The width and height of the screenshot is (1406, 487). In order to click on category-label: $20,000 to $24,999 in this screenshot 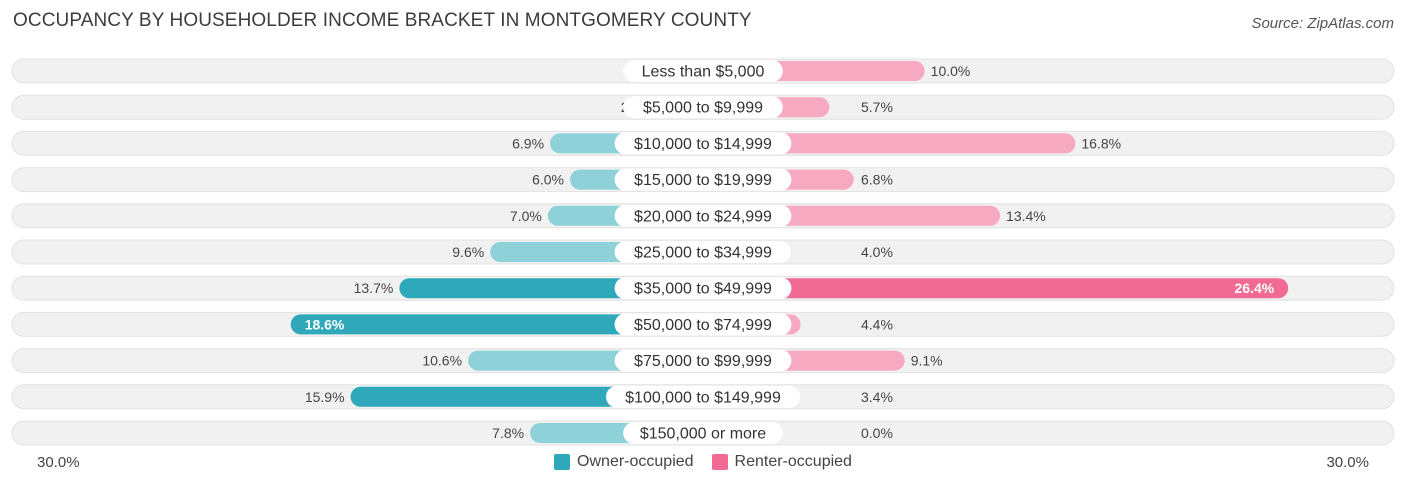, I will do `click(703, 216)`.